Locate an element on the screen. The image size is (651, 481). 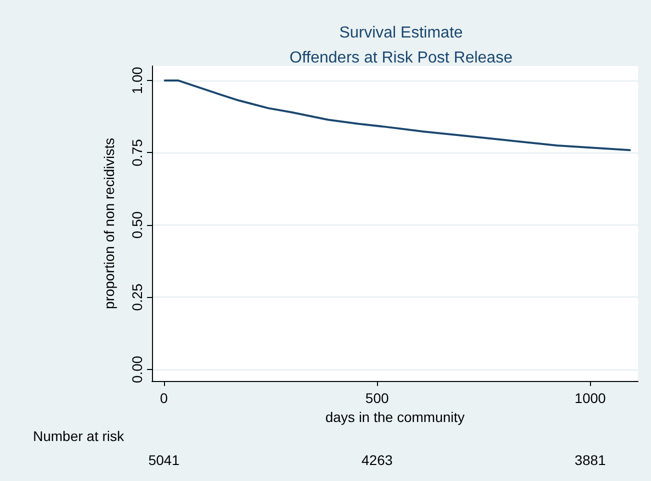
y-tick-label: 0.25 is located at coordinates (137, 297).